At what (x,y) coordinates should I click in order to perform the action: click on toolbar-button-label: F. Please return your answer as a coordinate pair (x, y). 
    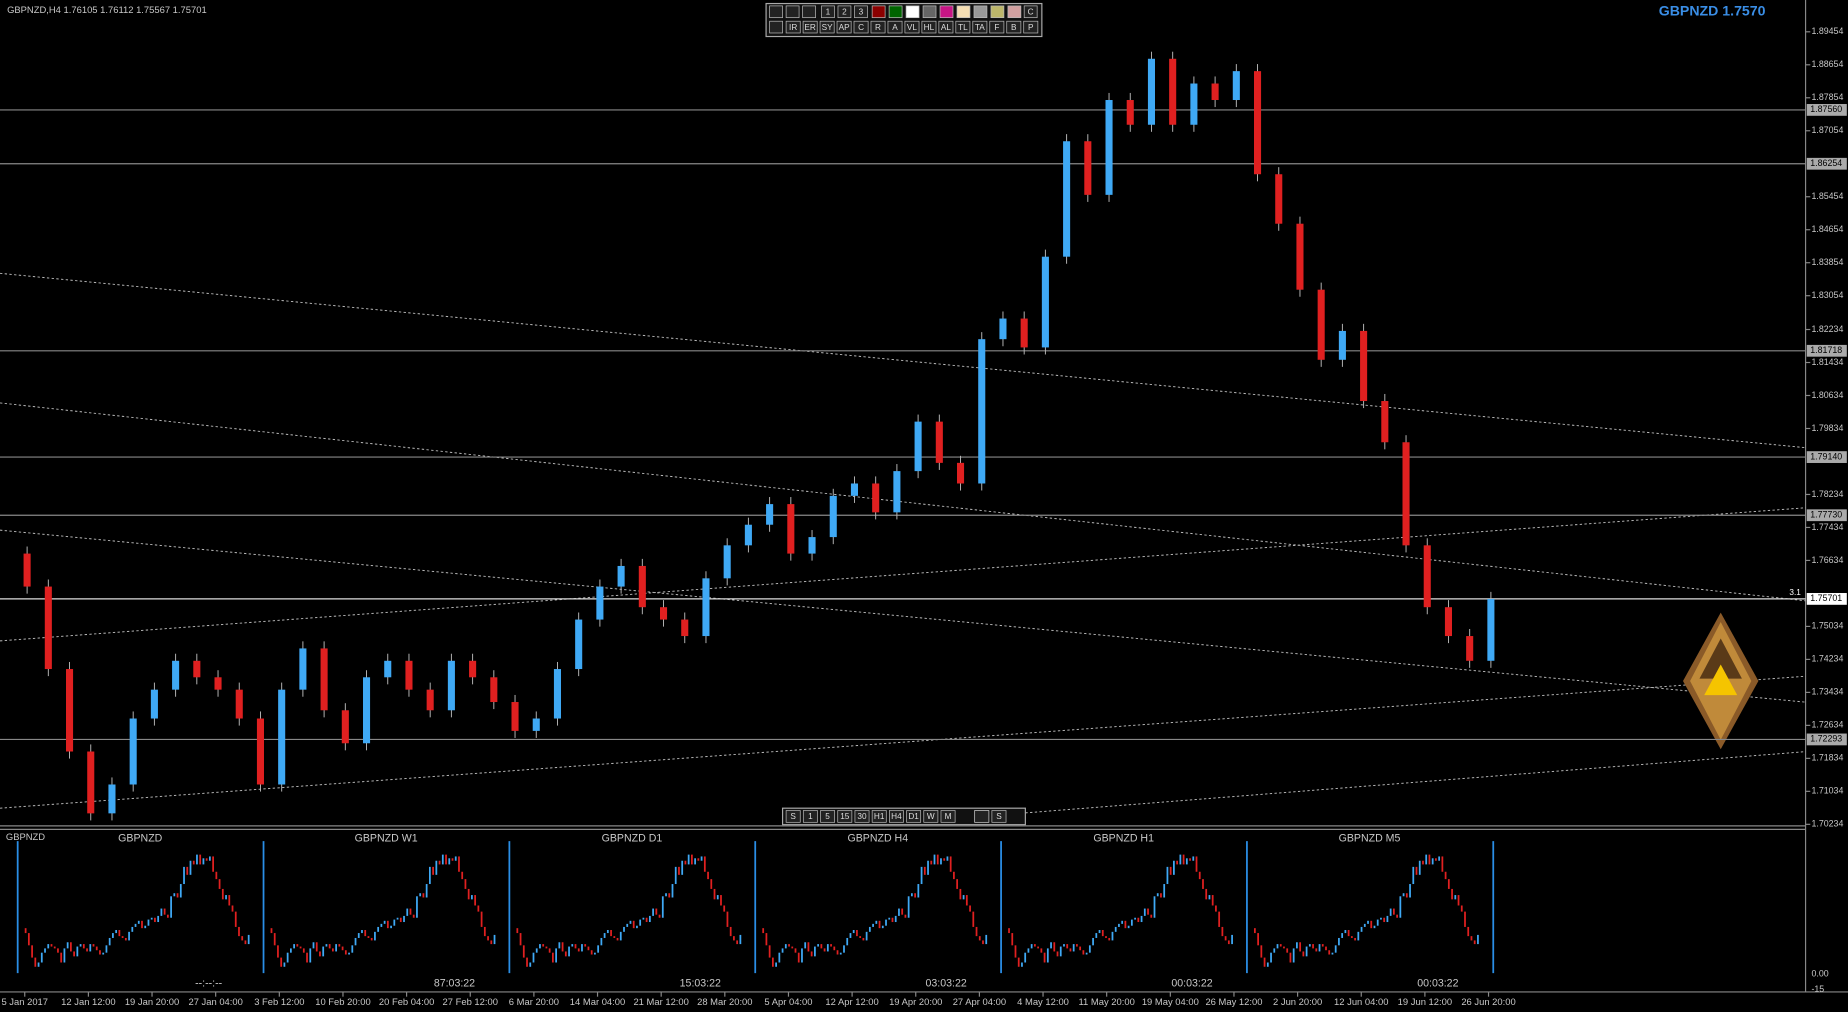
    Looking at the image, I should click on (996, 27).